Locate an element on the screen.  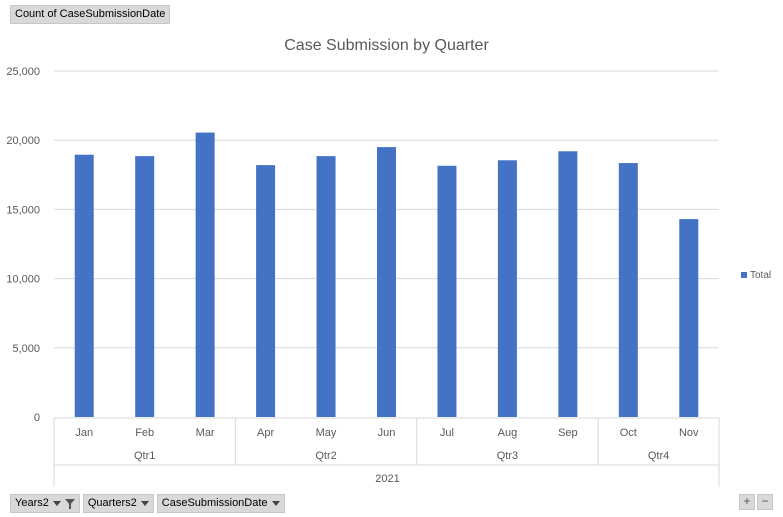
quarter-label: Qtr3 is located at coordinates (507, 456).